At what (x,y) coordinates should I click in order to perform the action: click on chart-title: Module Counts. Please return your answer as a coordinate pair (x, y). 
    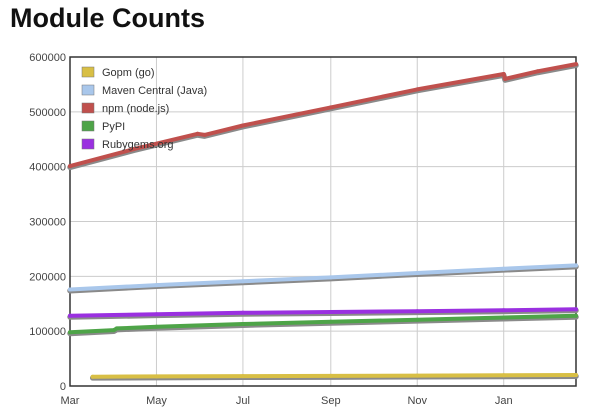
    Looking at the image, I should click on (107, 18).